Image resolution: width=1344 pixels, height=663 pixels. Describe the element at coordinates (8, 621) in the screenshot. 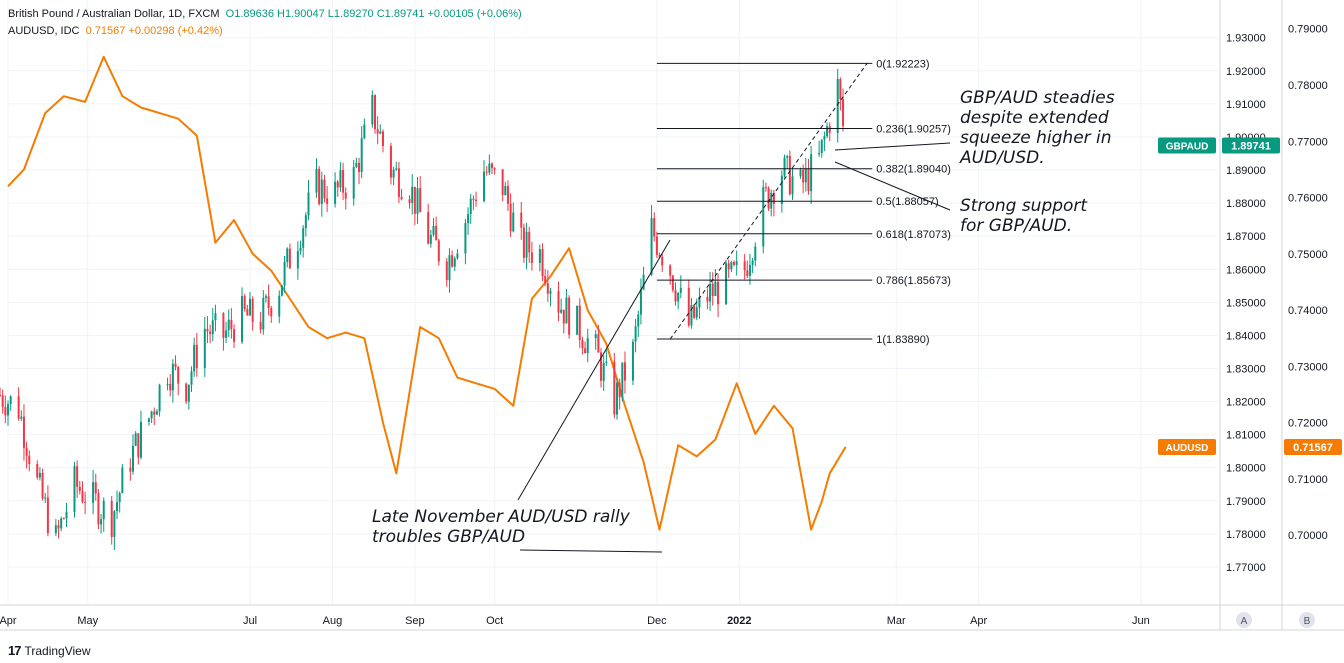

I see `time-tick-label: Apr` at that location.